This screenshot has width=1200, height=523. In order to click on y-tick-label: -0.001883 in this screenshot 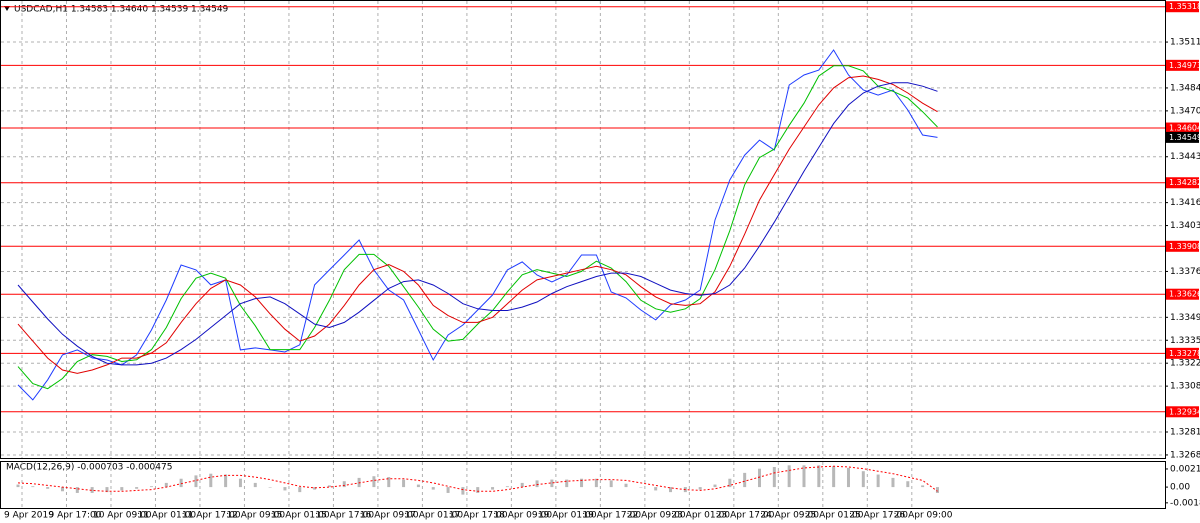, I will do `click(1185, 503)`.